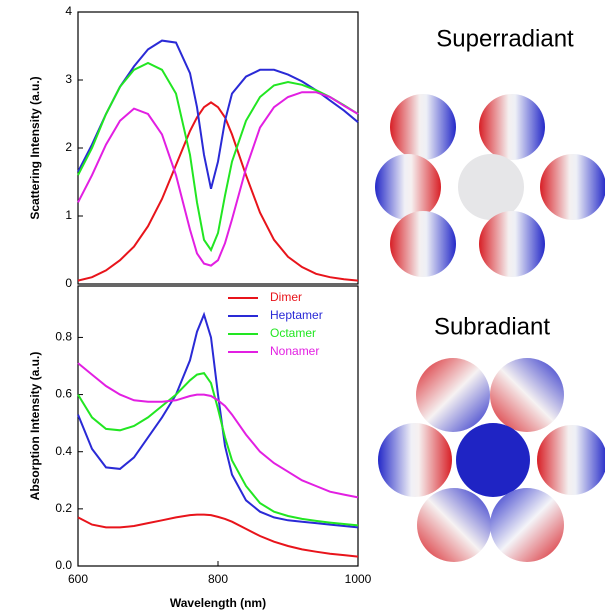 This screenshot has height=616, width=605. I want to click on y-axis-label: Absorption Intensity (a.u.), so click(35, 426).